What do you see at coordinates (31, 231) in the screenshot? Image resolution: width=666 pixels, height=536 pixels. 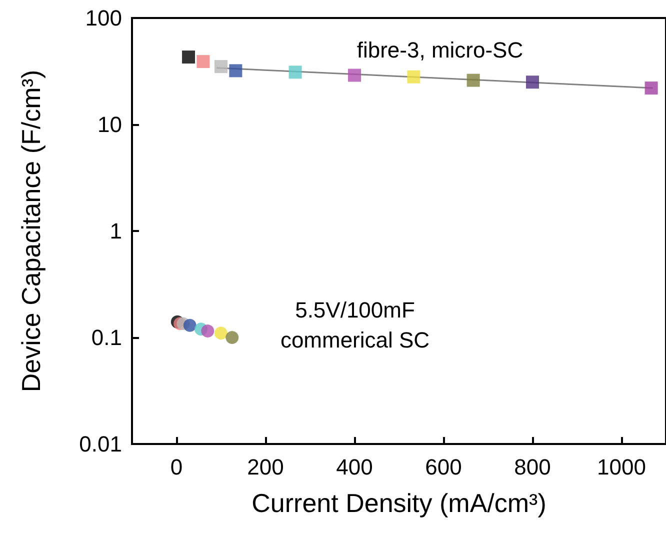 I see `y-axis-title: Device Capacitance (F/cm³)` at bounding box center [31, 231].